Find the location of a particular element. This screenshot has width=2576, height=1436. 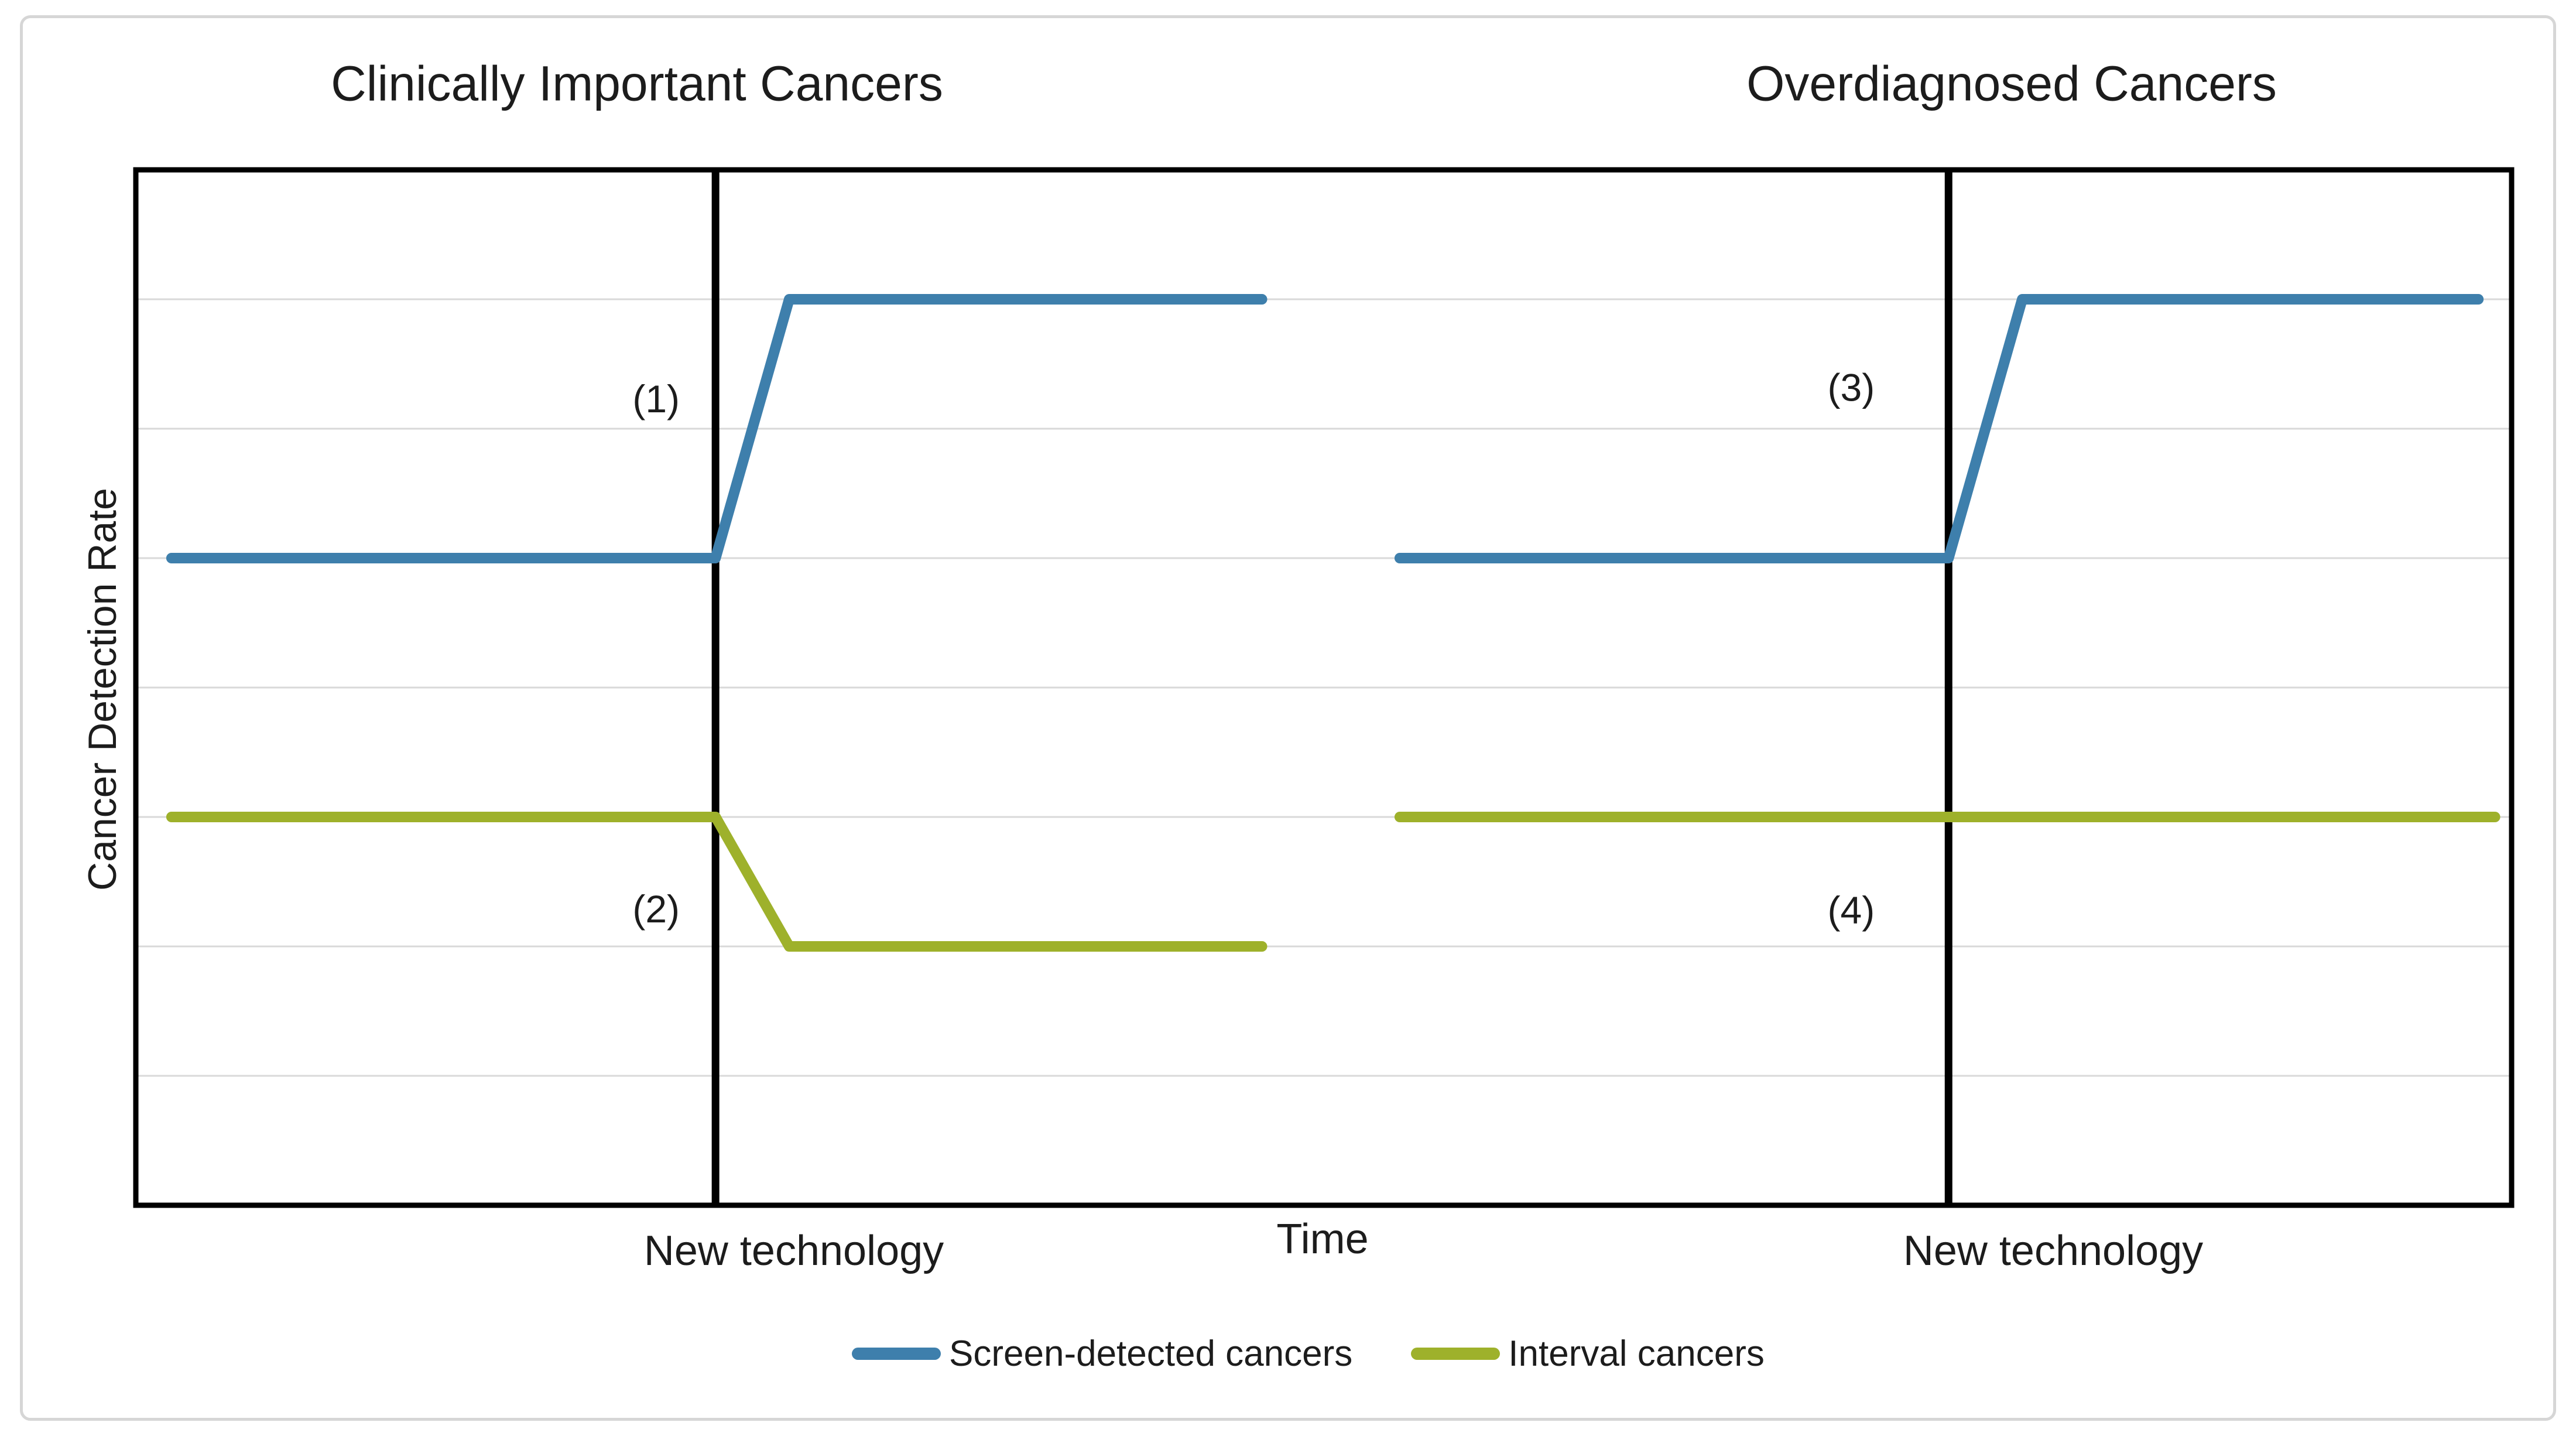

annotation: (3) is located at coordinates (1851, 387).